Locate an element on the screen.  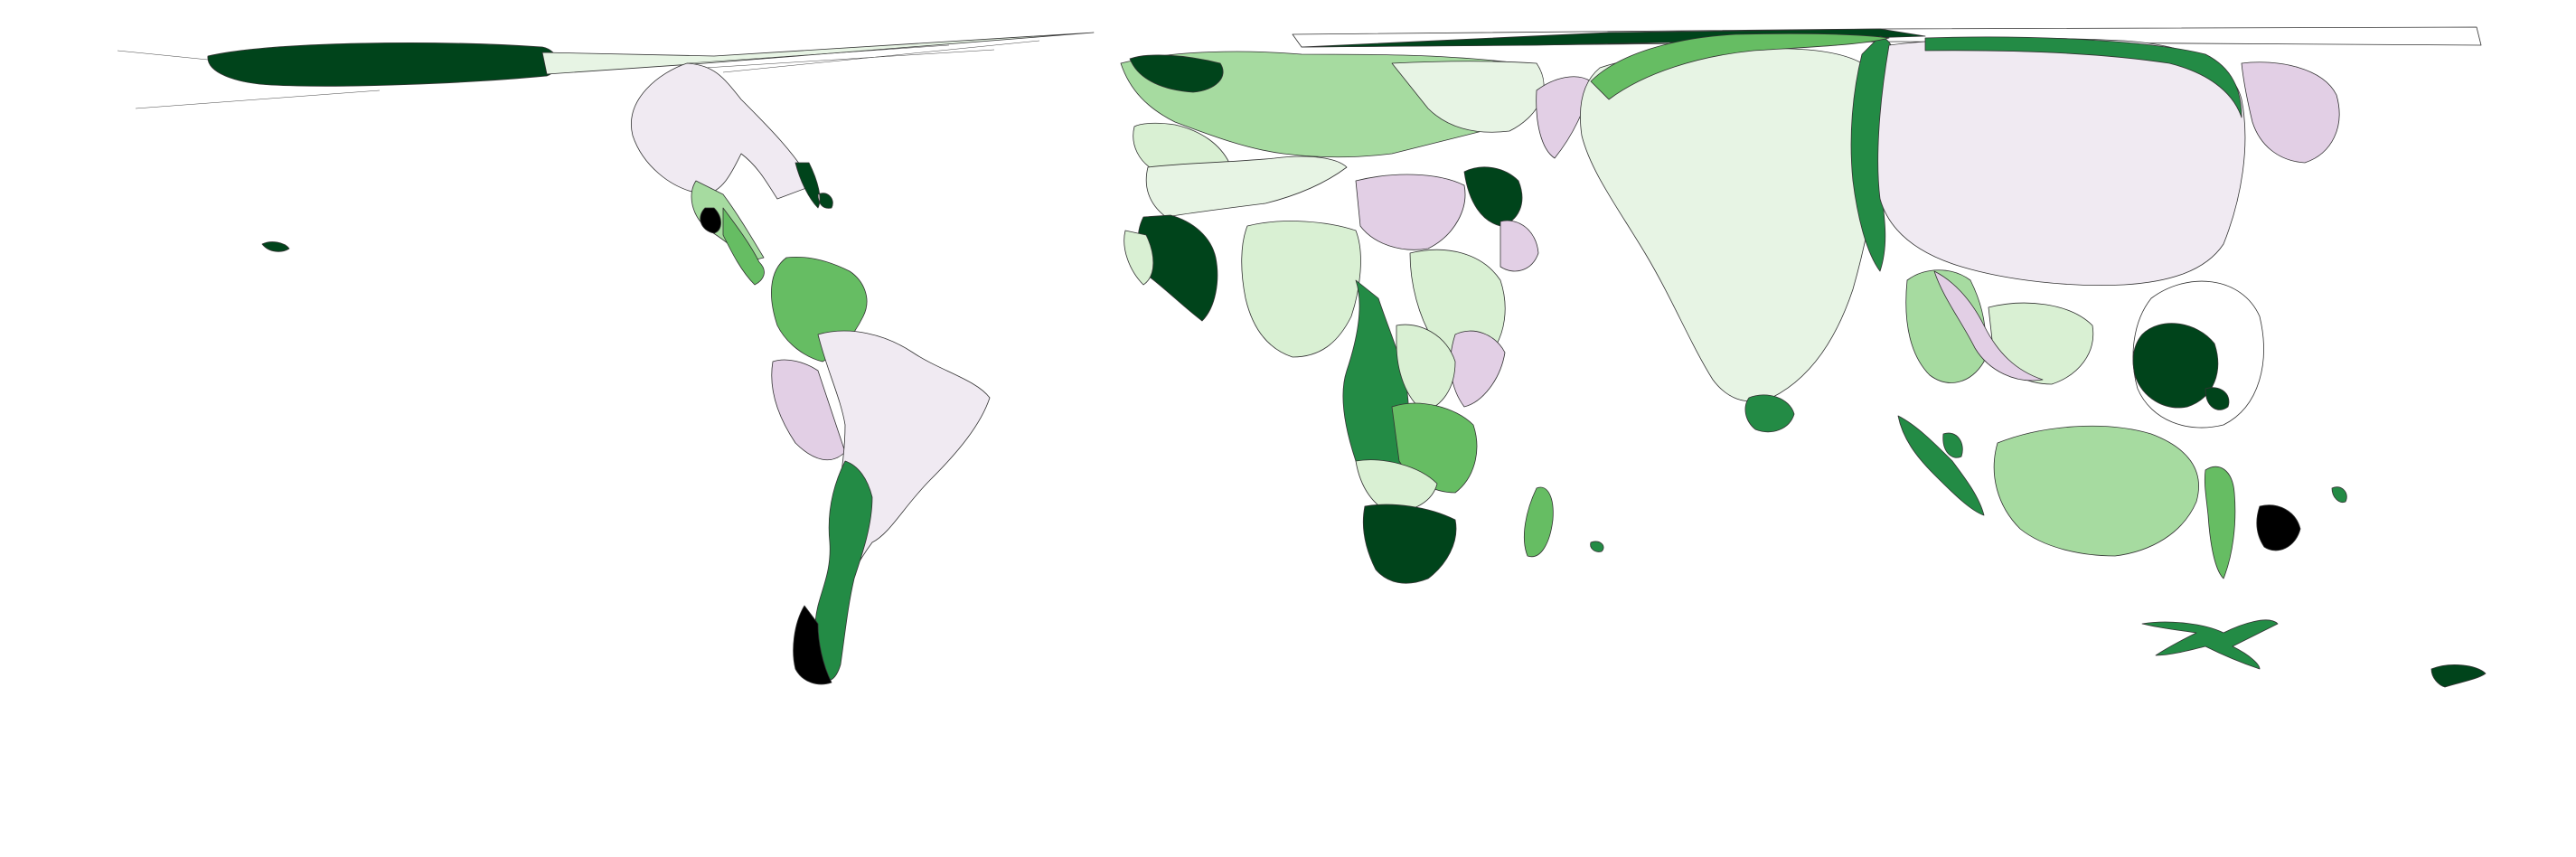
region-iran-strip is located at coordinates (1564, 117).